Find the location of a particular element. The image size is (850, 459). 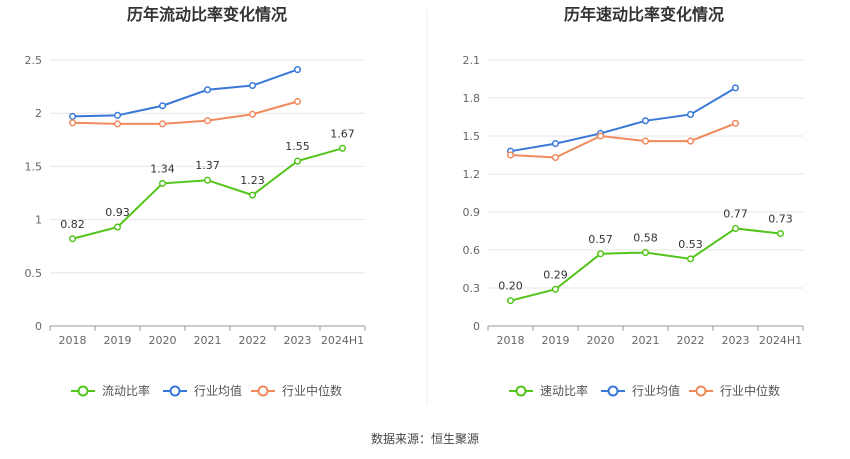

chart-title: 历年流动比率变化情况 is located at coordinates (207, 14).